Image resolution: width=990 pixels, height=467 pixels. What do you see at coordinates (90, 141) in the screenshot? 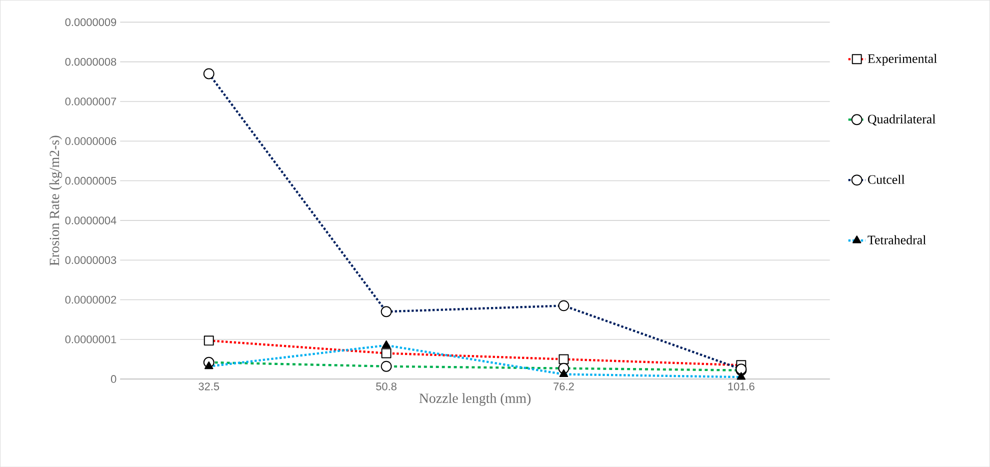
I see `y-tick-label: 0.0000006` at bounding box center [90, 141].